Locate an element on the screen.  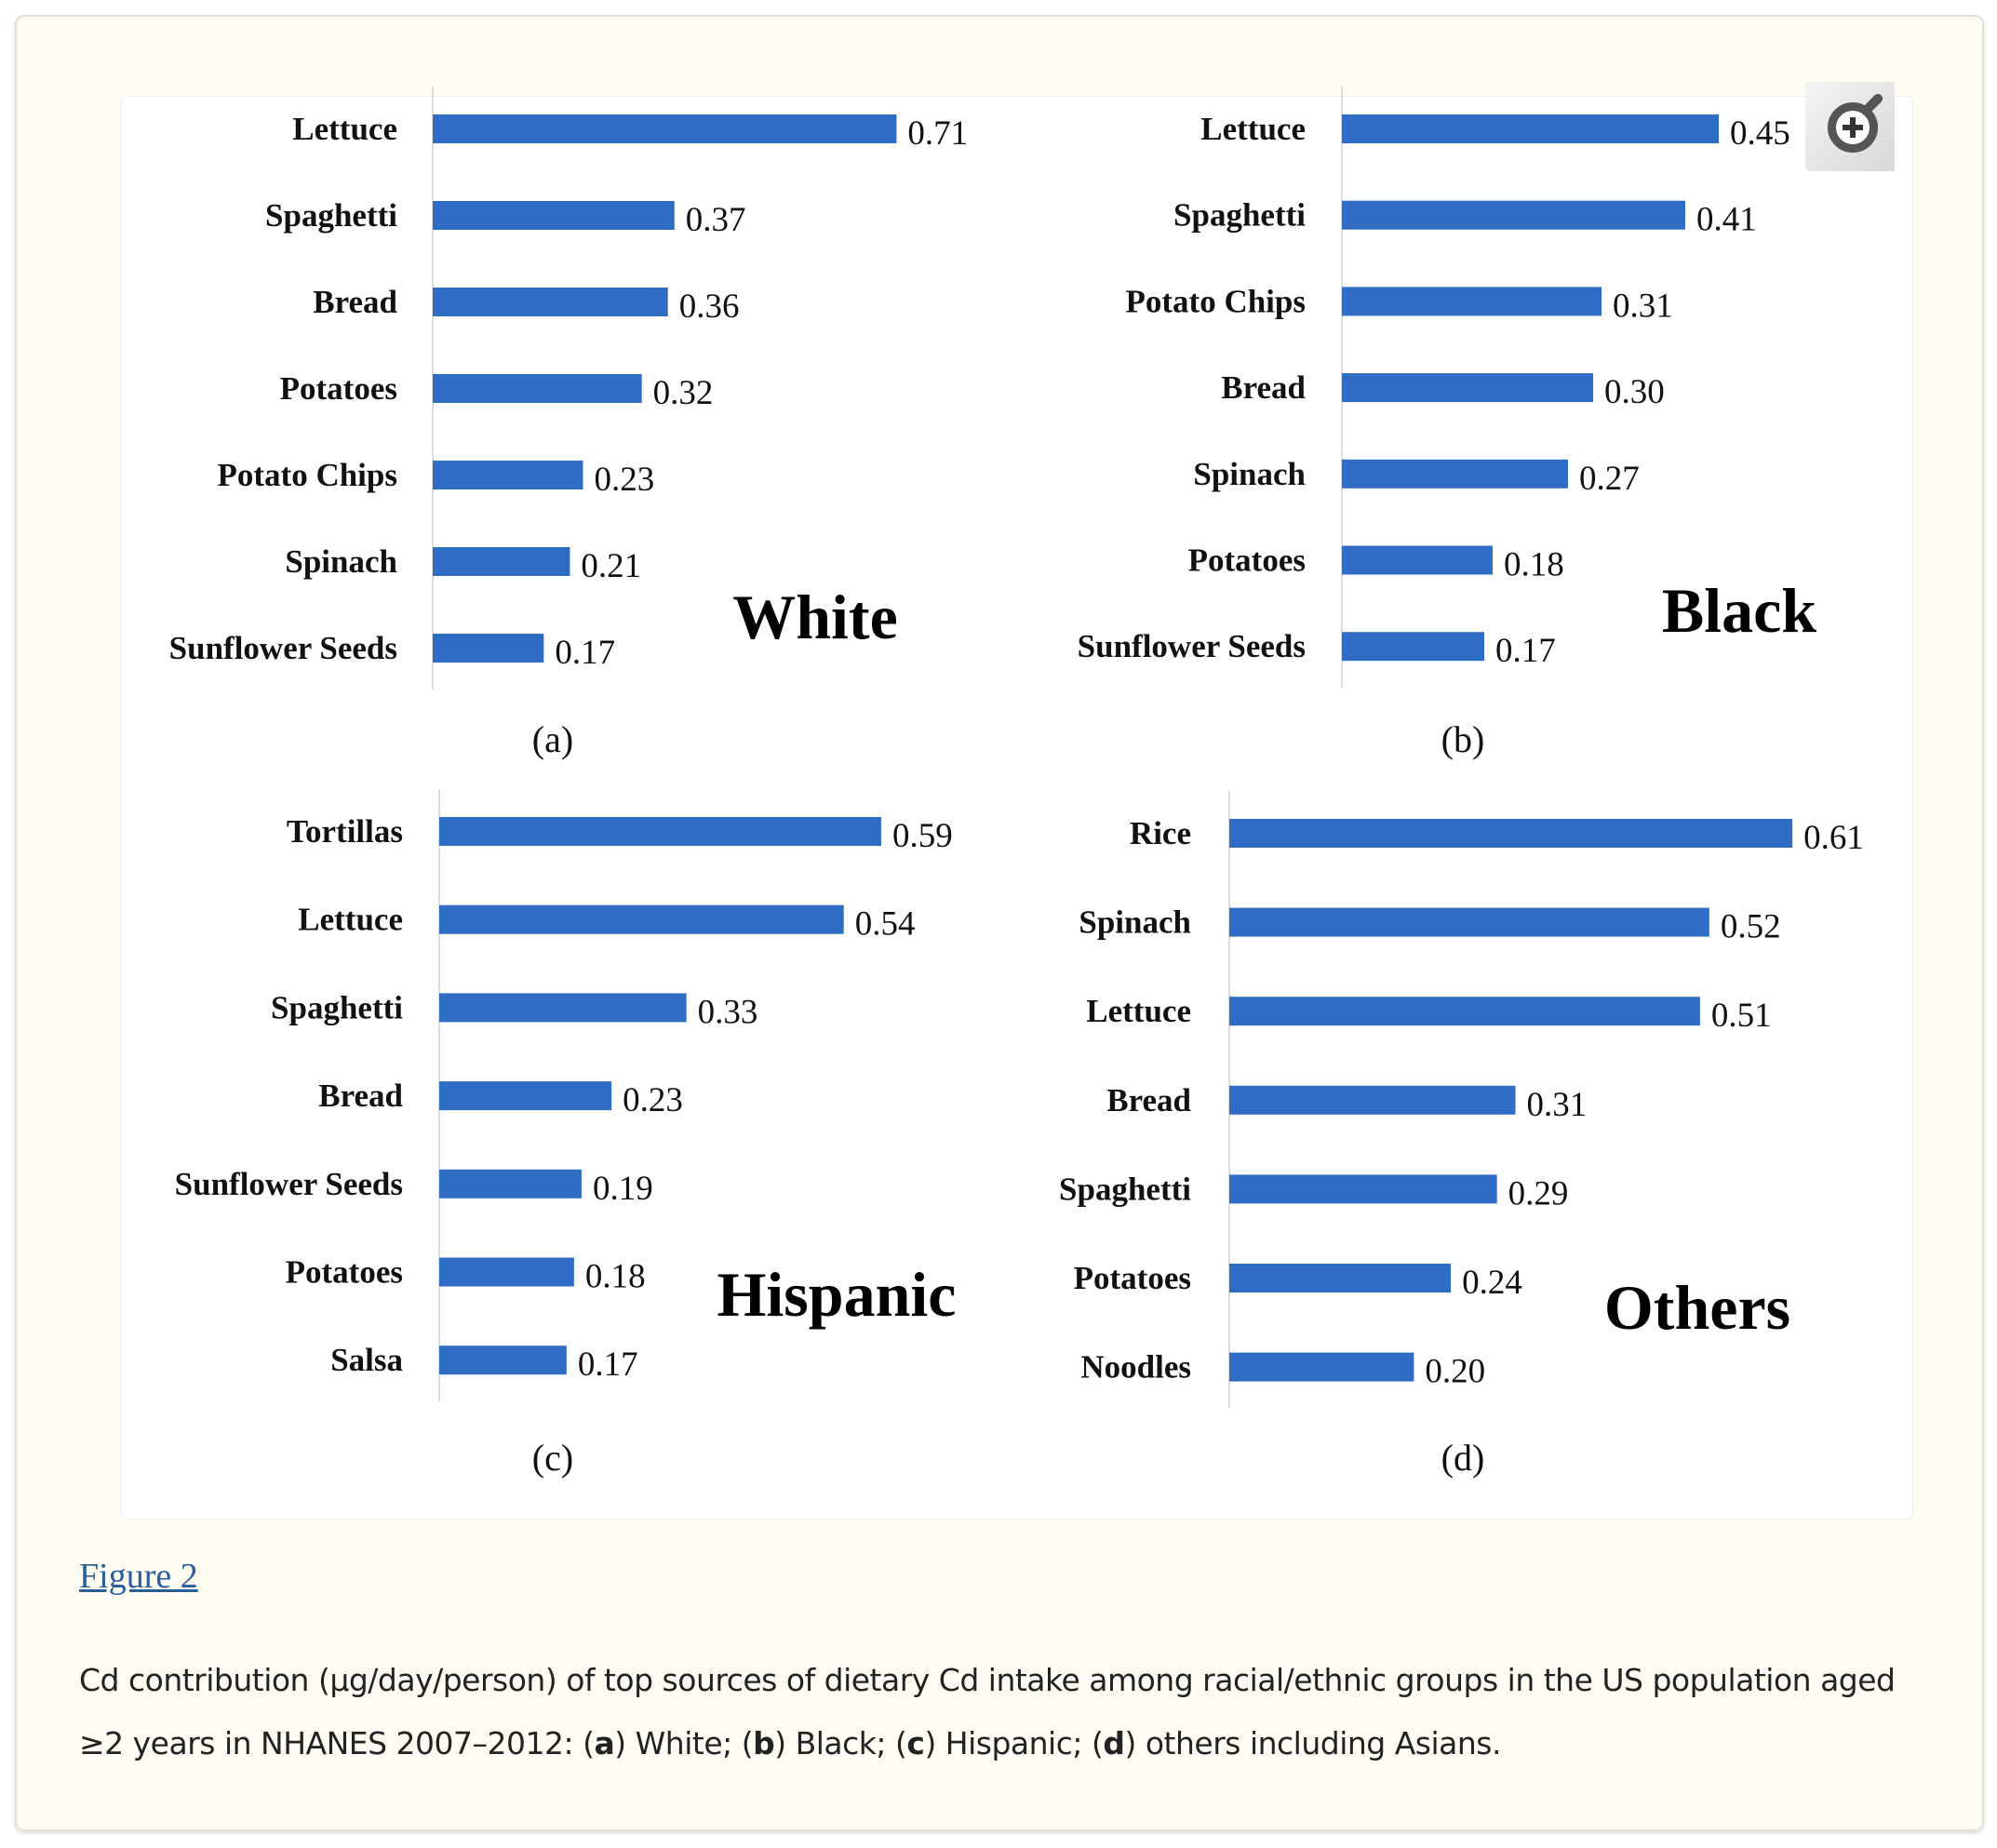
value-label: 0.59 is located at coordinates (922, 836).